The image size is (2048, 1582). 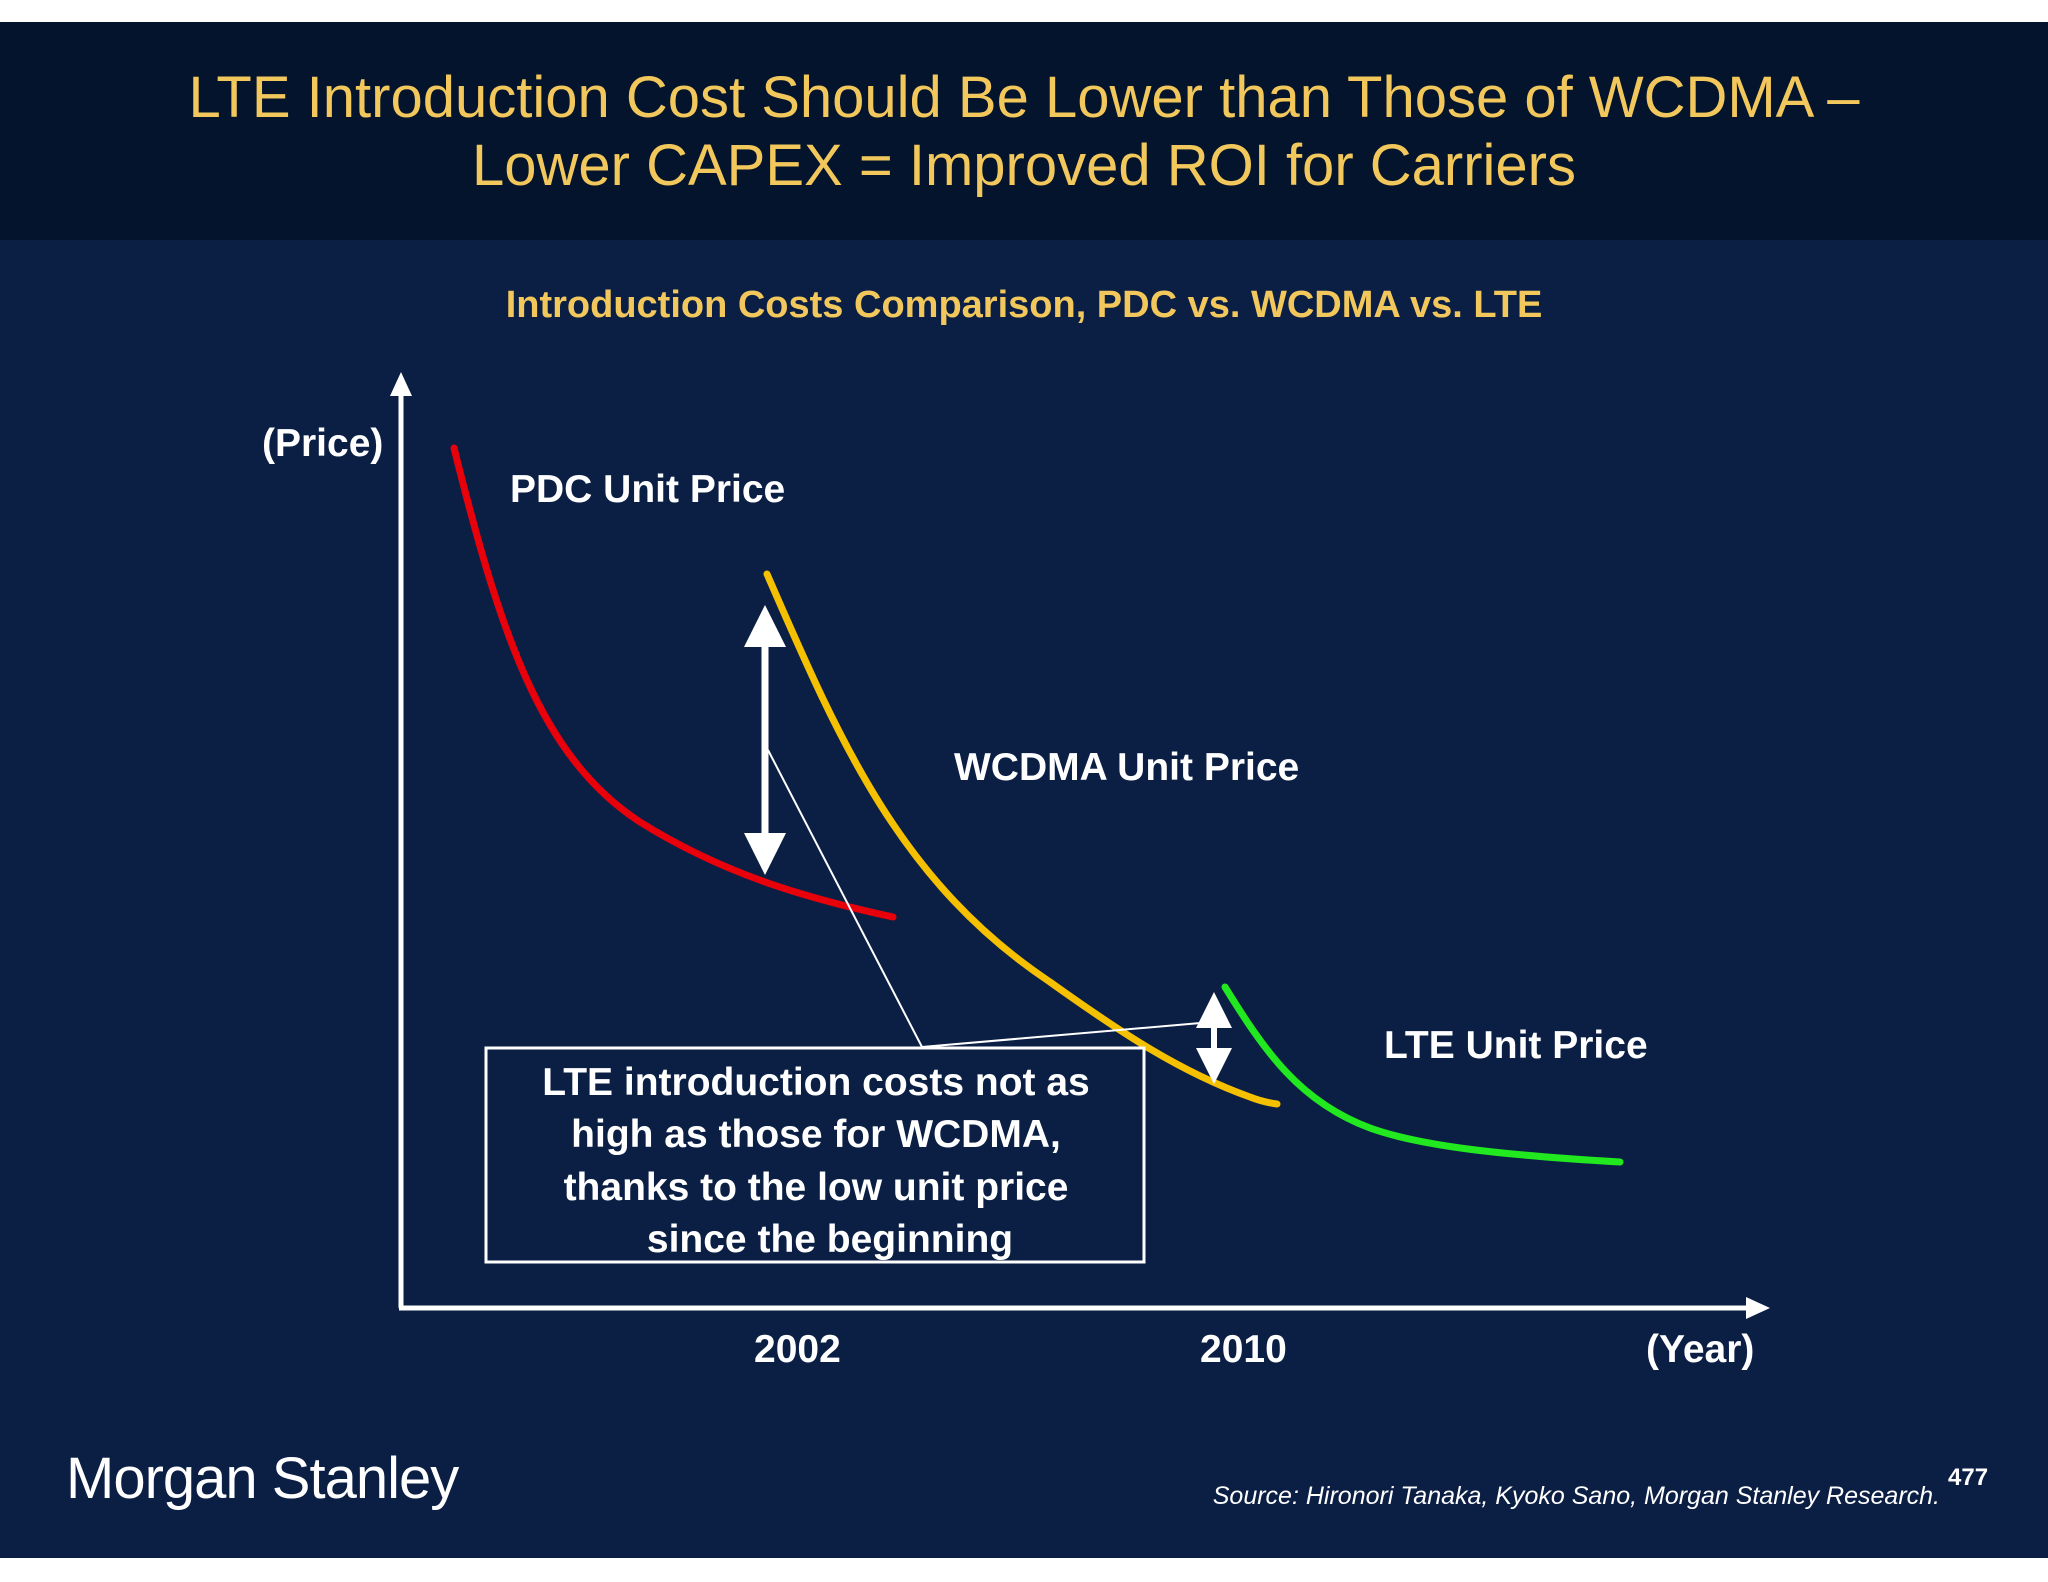 I want to click on slide-title-line-2: Lower CAPEX = Improved ROI for Carriers, so click(x=1024, y=165).